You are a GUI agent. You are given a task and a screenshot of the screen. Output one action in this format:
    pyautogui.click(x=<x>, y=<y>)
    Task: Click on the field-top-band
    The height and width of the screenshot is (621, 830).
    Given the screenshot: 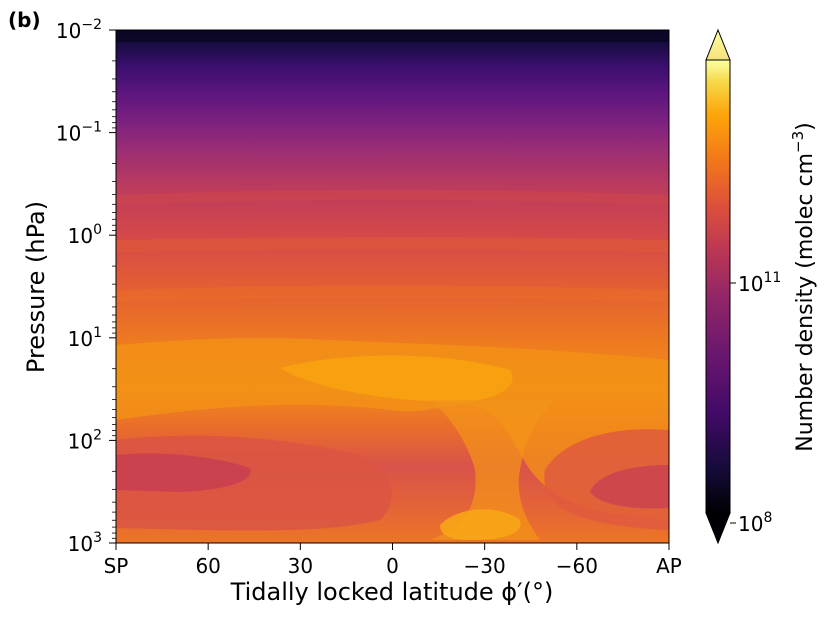 What is the action you would take?
    pyautogui.click(x=392, y=36)
    